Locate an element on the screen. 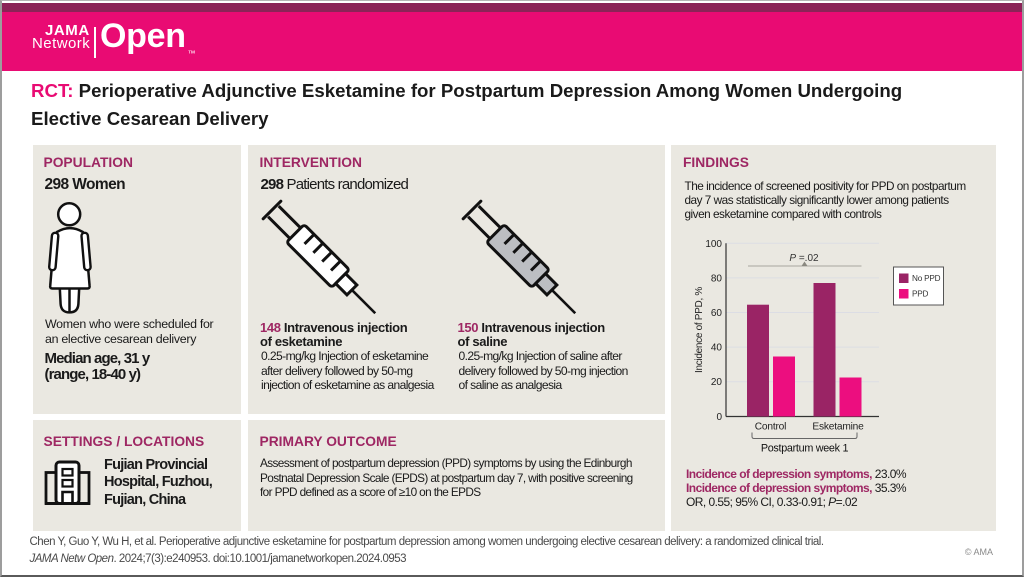 This screenshot has width=1024, height=577. svg-text: 80 is located at coordinates (717, 278).